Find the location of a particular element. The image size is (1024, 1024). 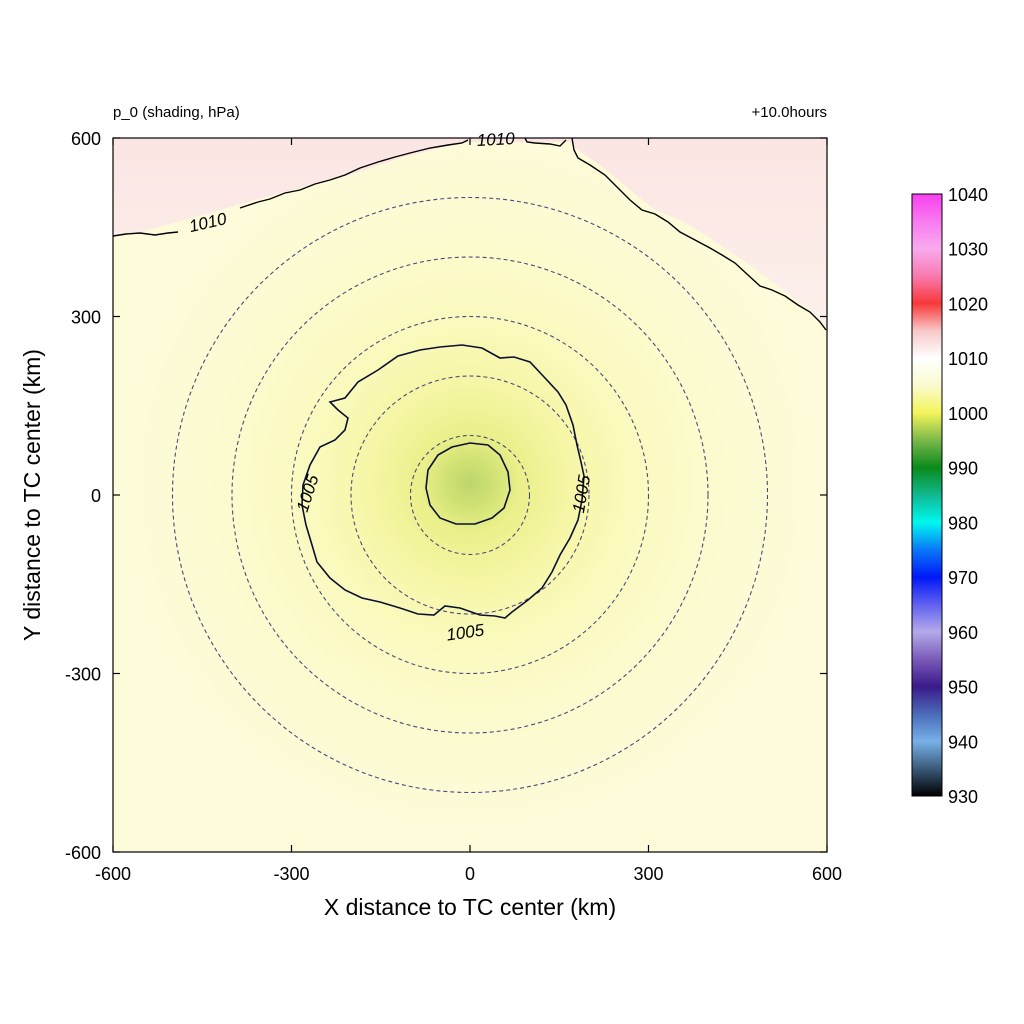

x-tick-label: -300 is located at coordinates (291, 874).